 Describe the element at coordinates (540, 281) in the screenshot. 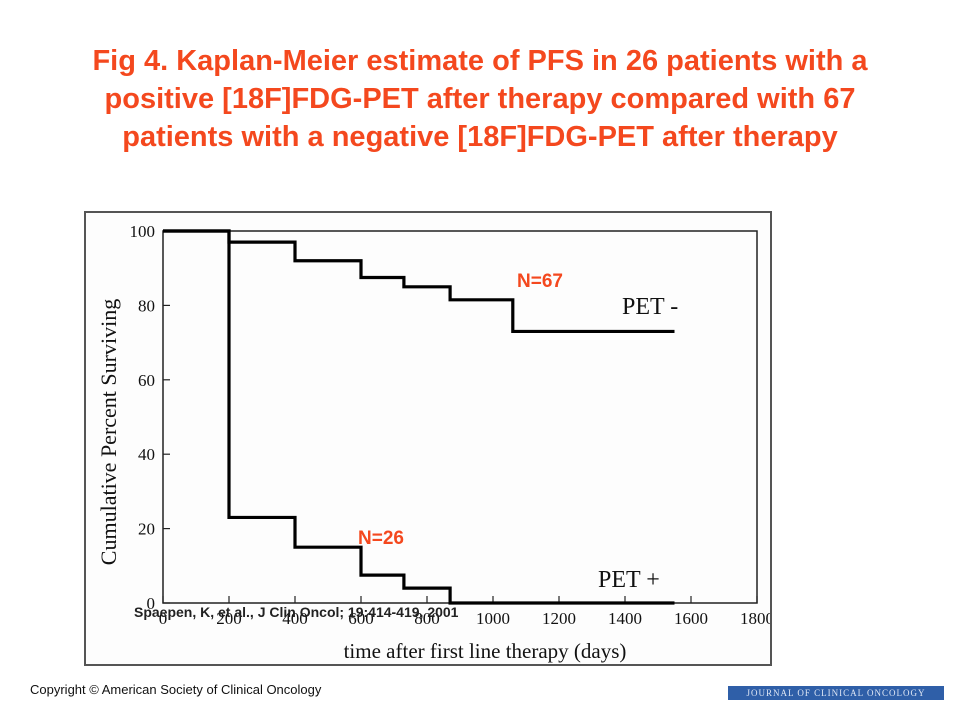

I see `count-label-pet-negative: N=67` at that location.